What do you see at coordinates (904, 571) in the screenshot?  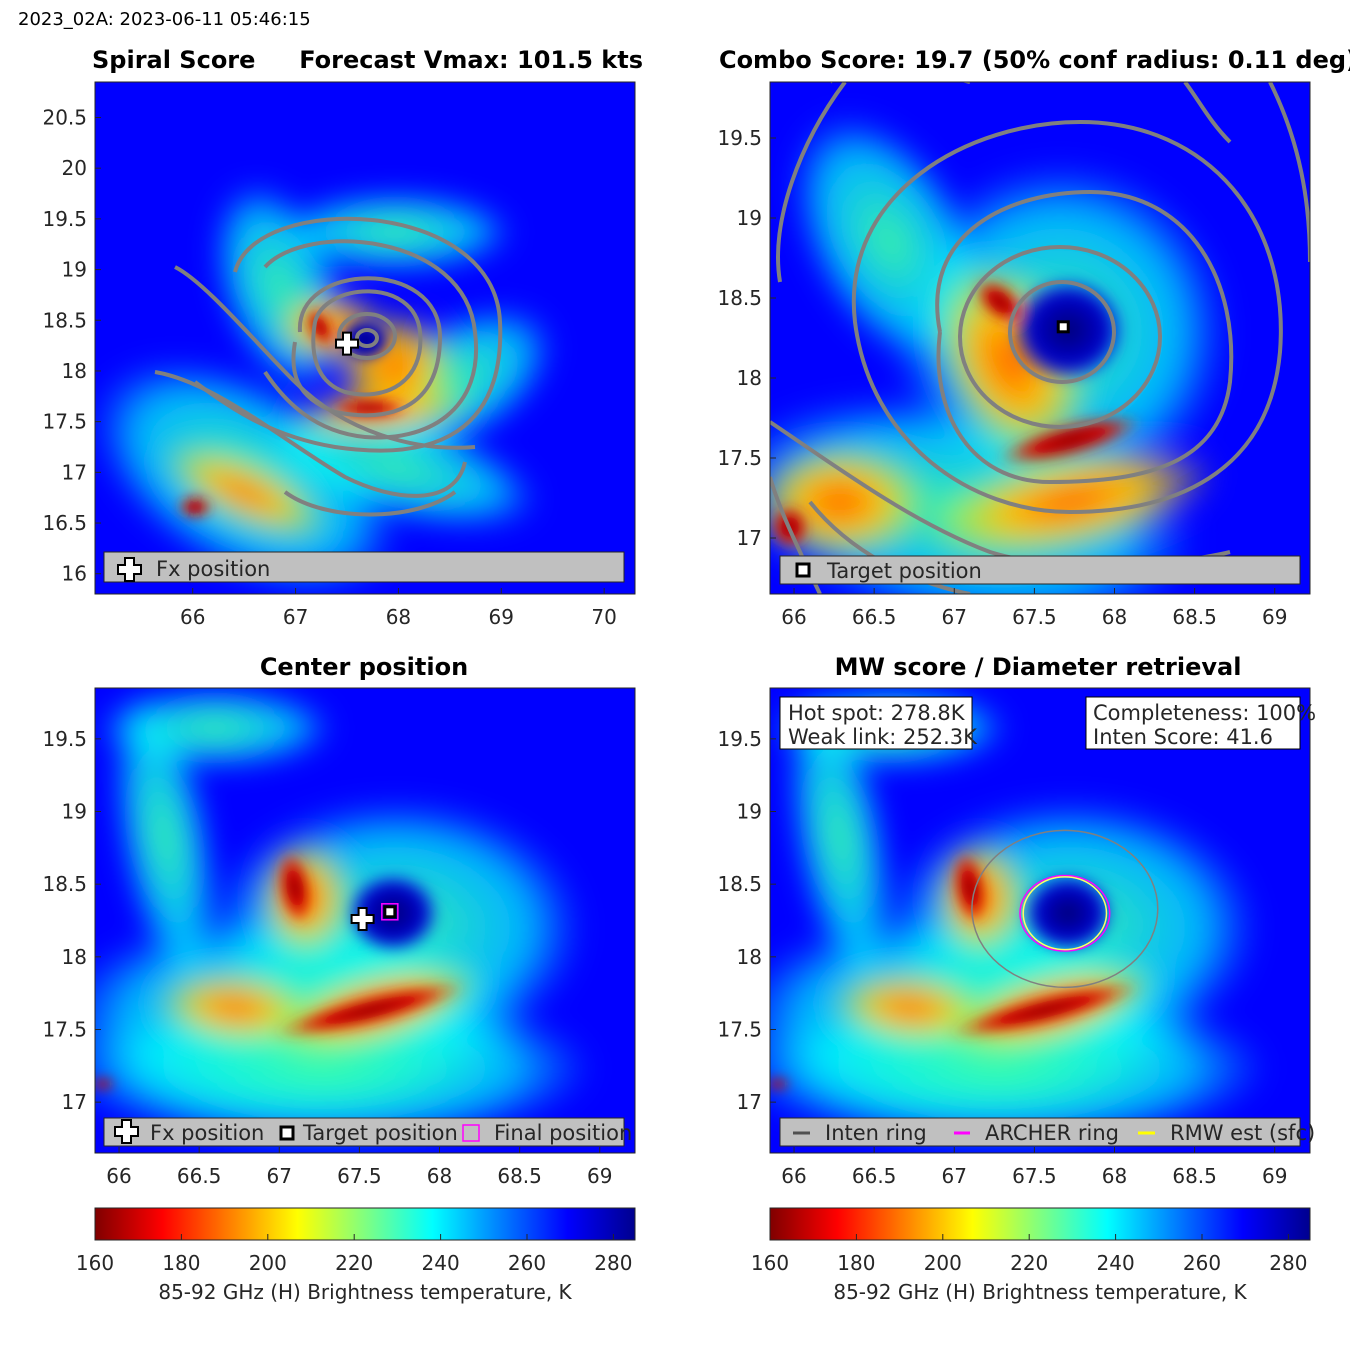 I see `combo-legend-target-label: Target position` at bounding box center [904, 571].